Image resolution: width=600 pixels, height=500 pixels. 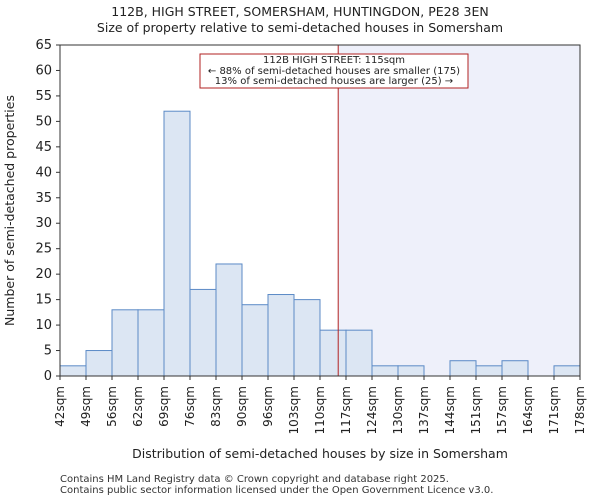 I want to click on y-tick-label: 0, so click(x=48, y=376).